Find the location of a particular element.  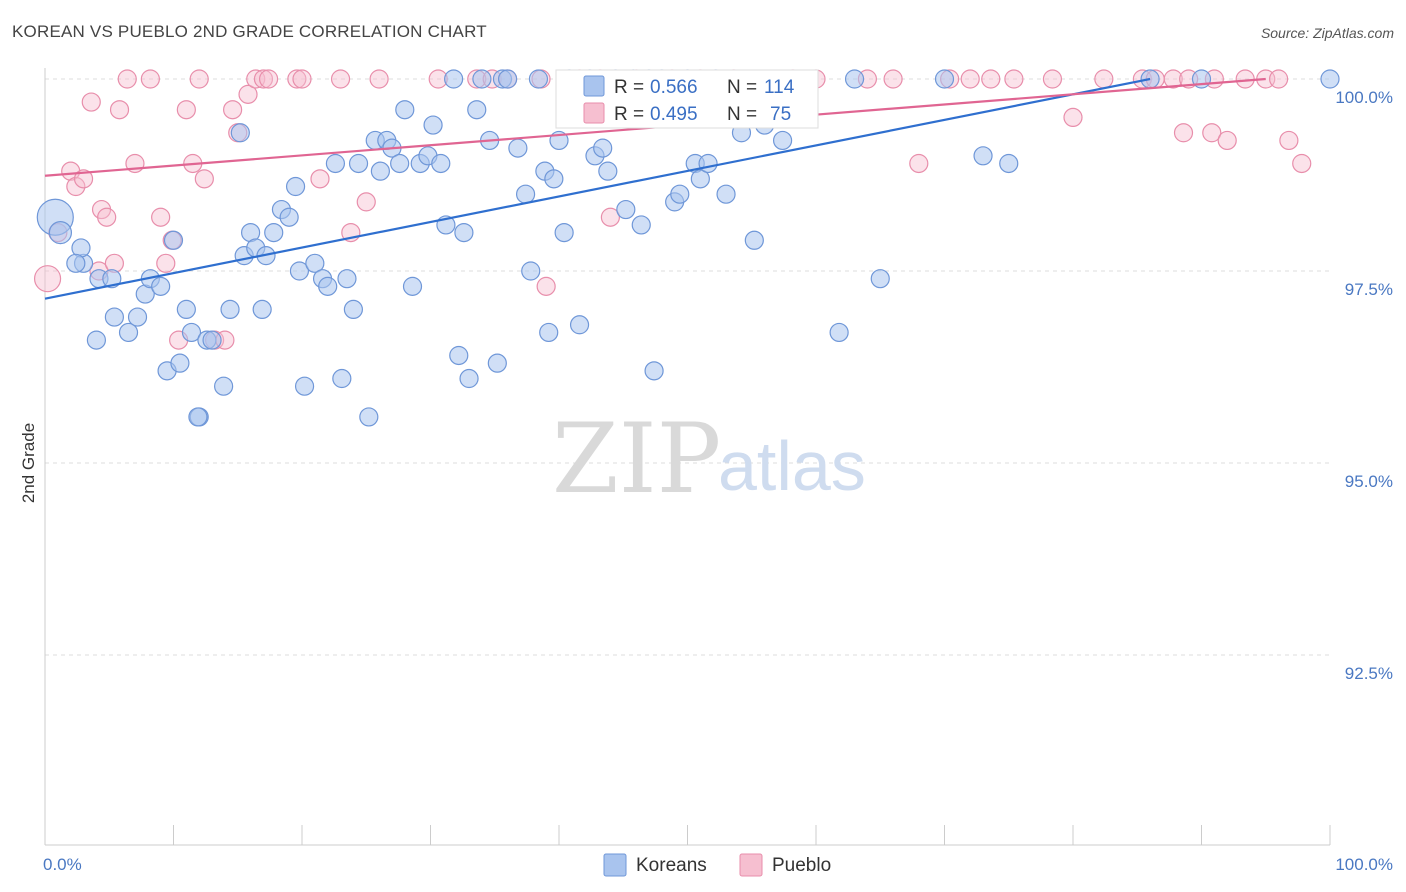

legend-koreans-r-label: R = is located at coordinates (629, 87).